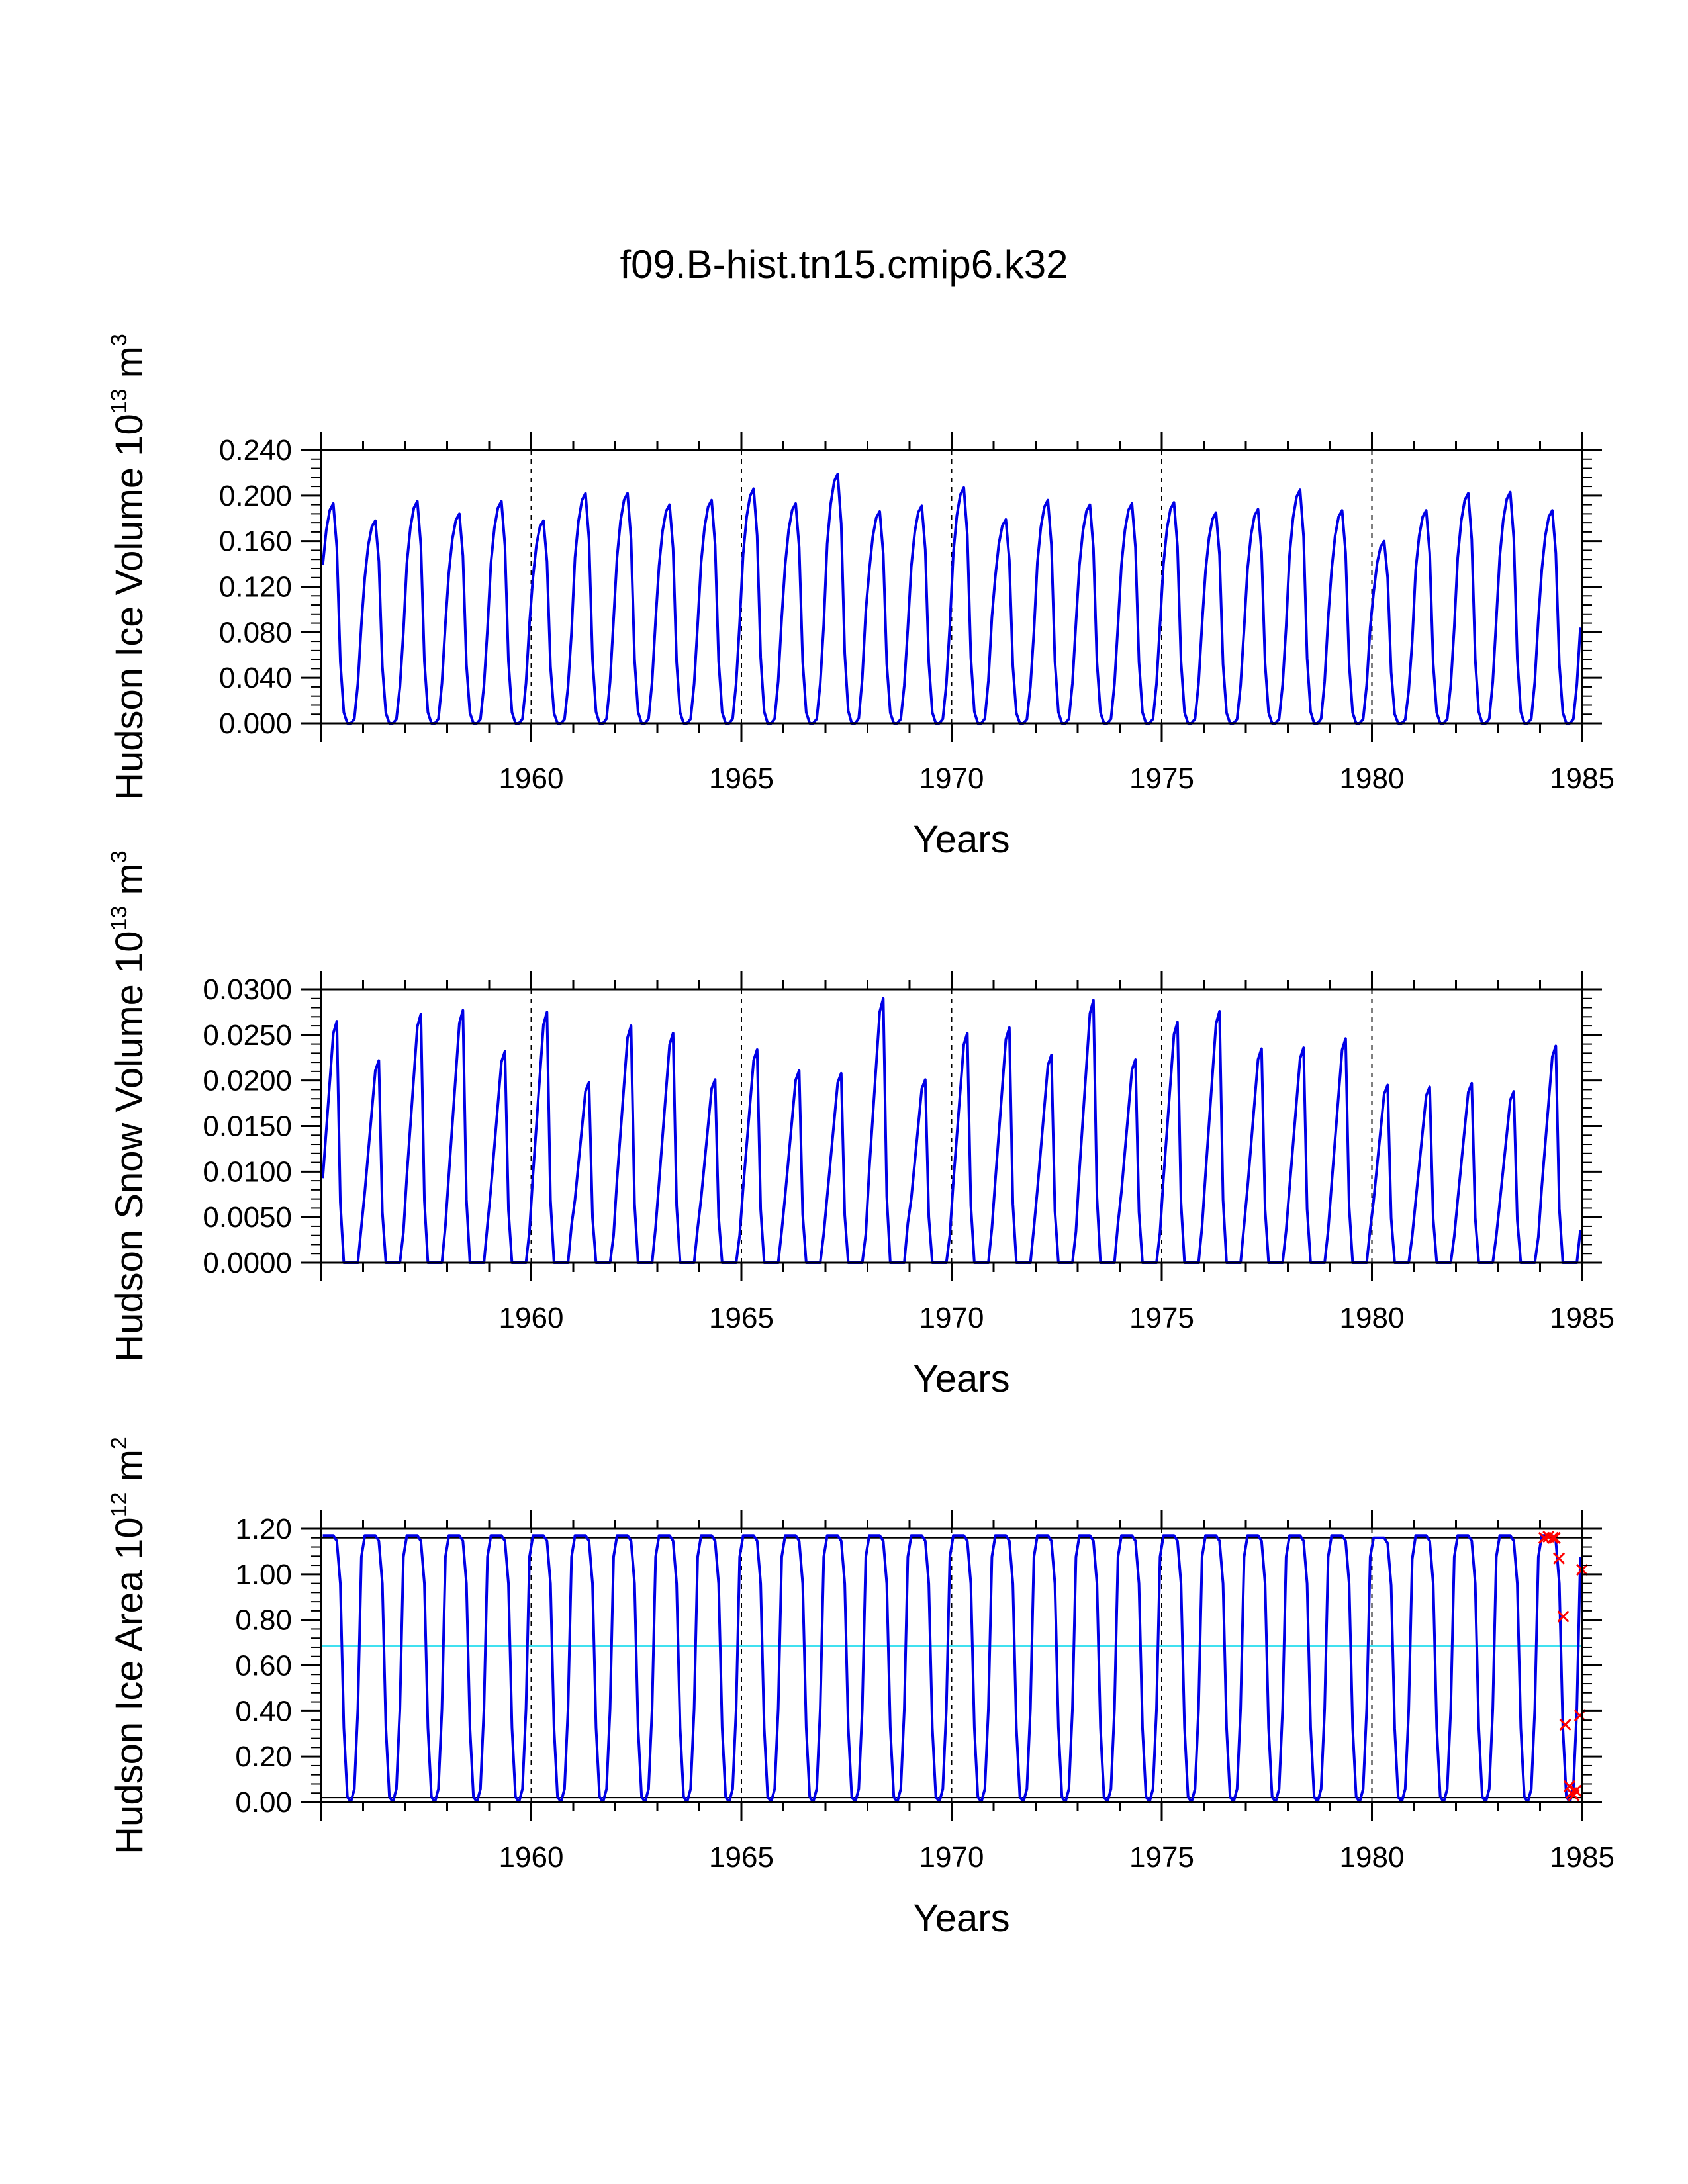 This screenshot has width=1688, height=2184. What do you see at coordinates (247, 1035) in the screenshot?
I see `y-tick-label: 0.0250` at bounding box center [247, 1035].